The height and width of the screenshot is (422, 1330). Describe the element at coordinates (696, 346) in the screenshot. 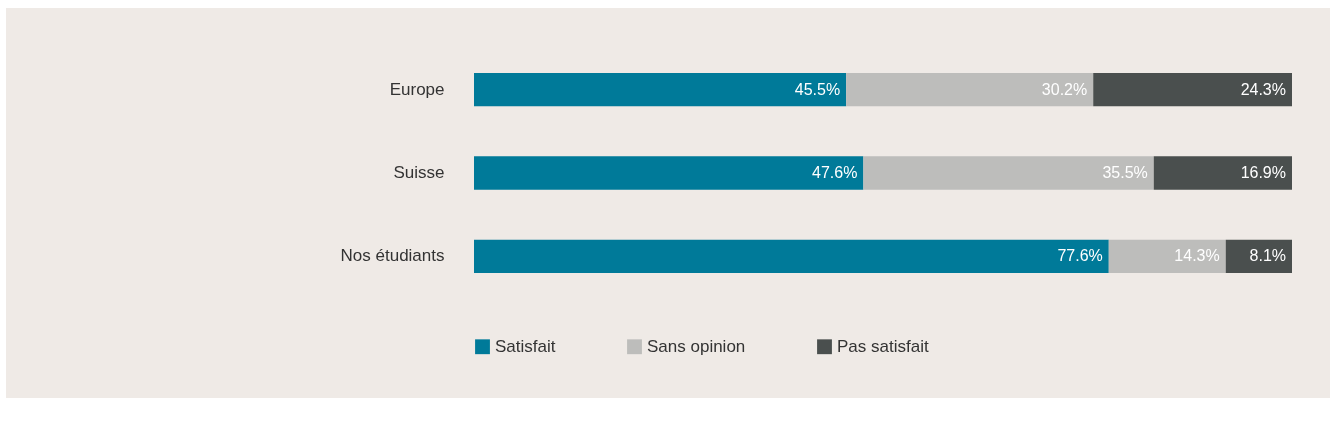

I see `legend-label: Sans opinion` at that location.